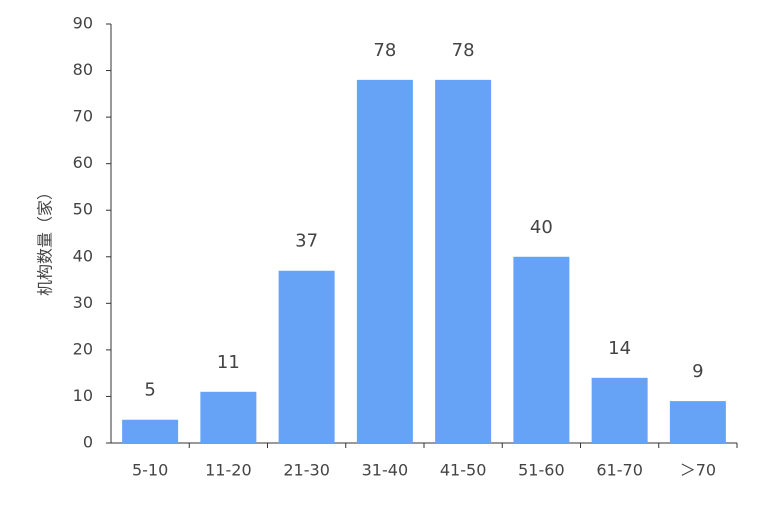  Describe the element at coordinates (463, 470) in the screenshot. I see `x-tick-label: 41-50` at that location.